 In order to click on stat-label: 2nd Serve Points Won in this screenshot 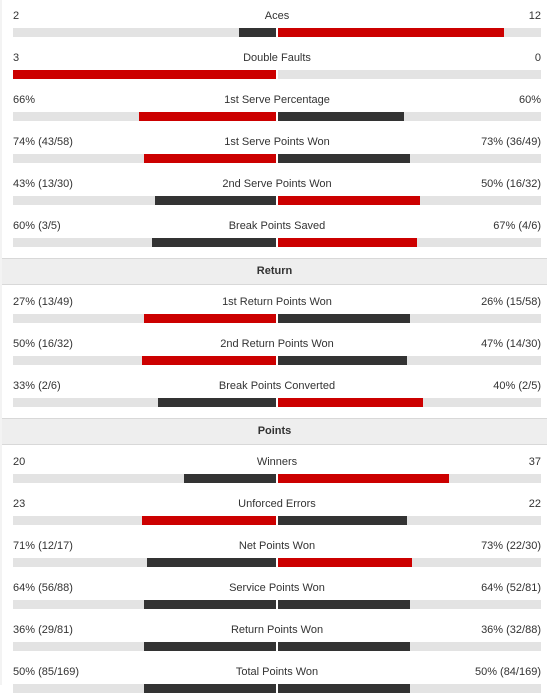, I will do `click(277, 184)`.